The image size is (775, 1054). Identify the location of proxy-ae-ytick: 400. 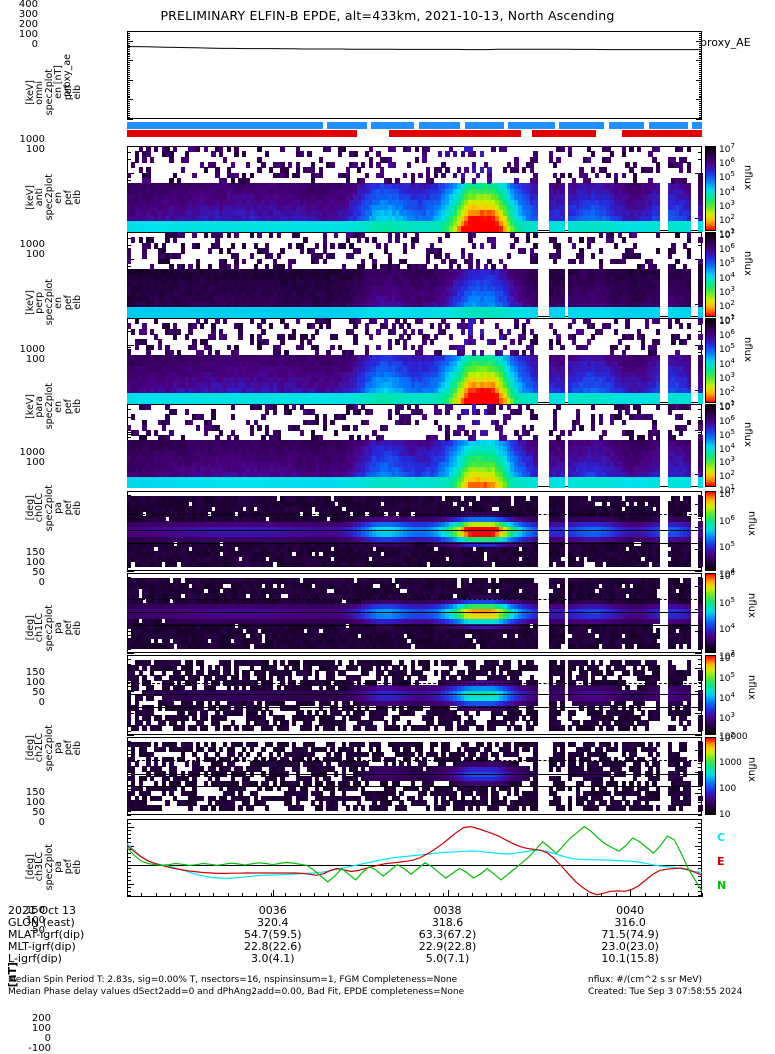
(28, 5).